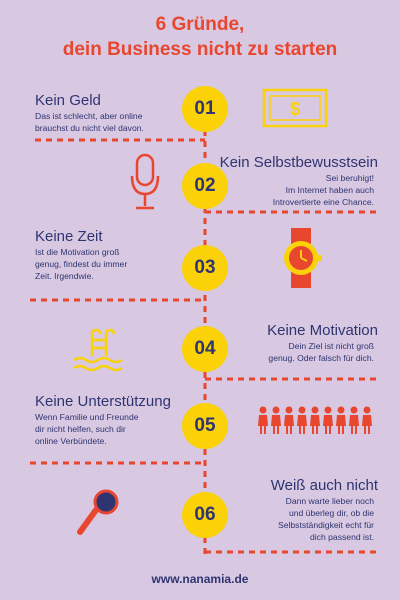 This screenshot has height=600, width=400. I want to click on number-circle-03: 03, so click(205, 268).